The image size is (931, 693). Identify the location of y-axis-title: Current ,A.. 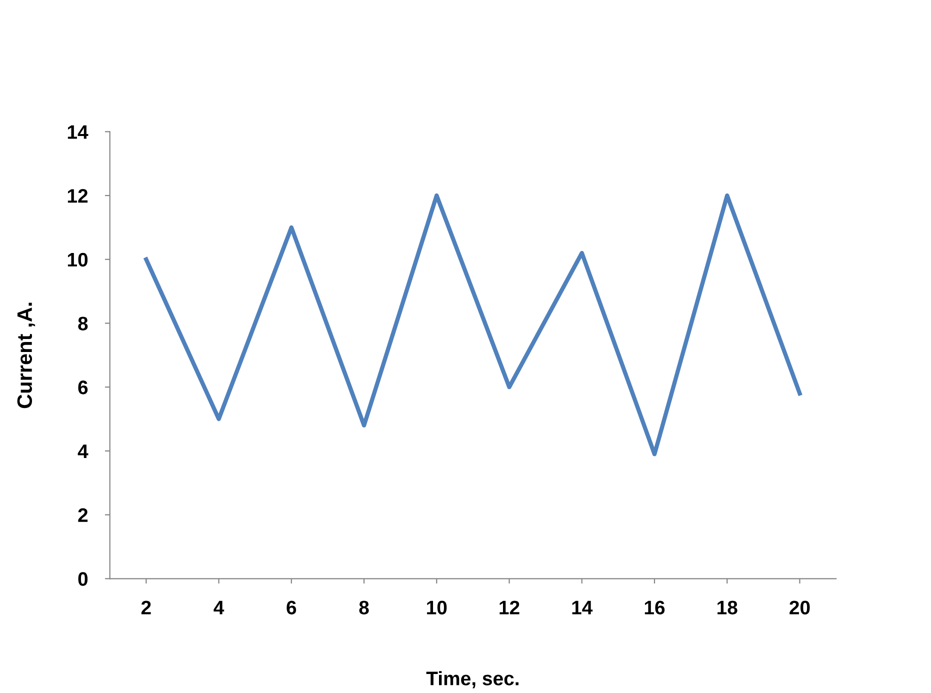
(26, 355).